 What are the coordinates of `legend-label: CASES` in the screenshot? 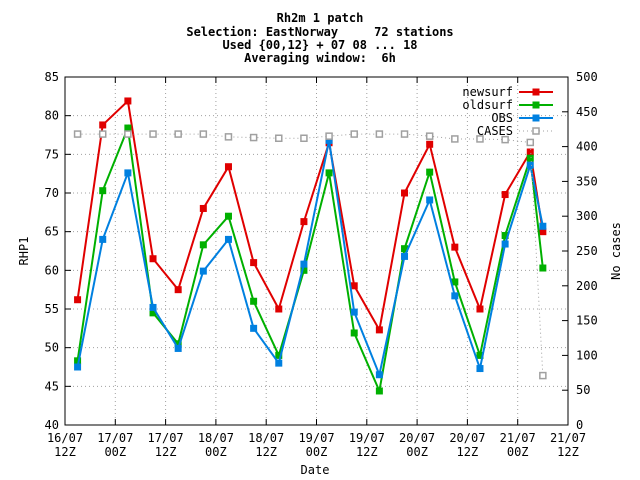 It's located at (495, 131).